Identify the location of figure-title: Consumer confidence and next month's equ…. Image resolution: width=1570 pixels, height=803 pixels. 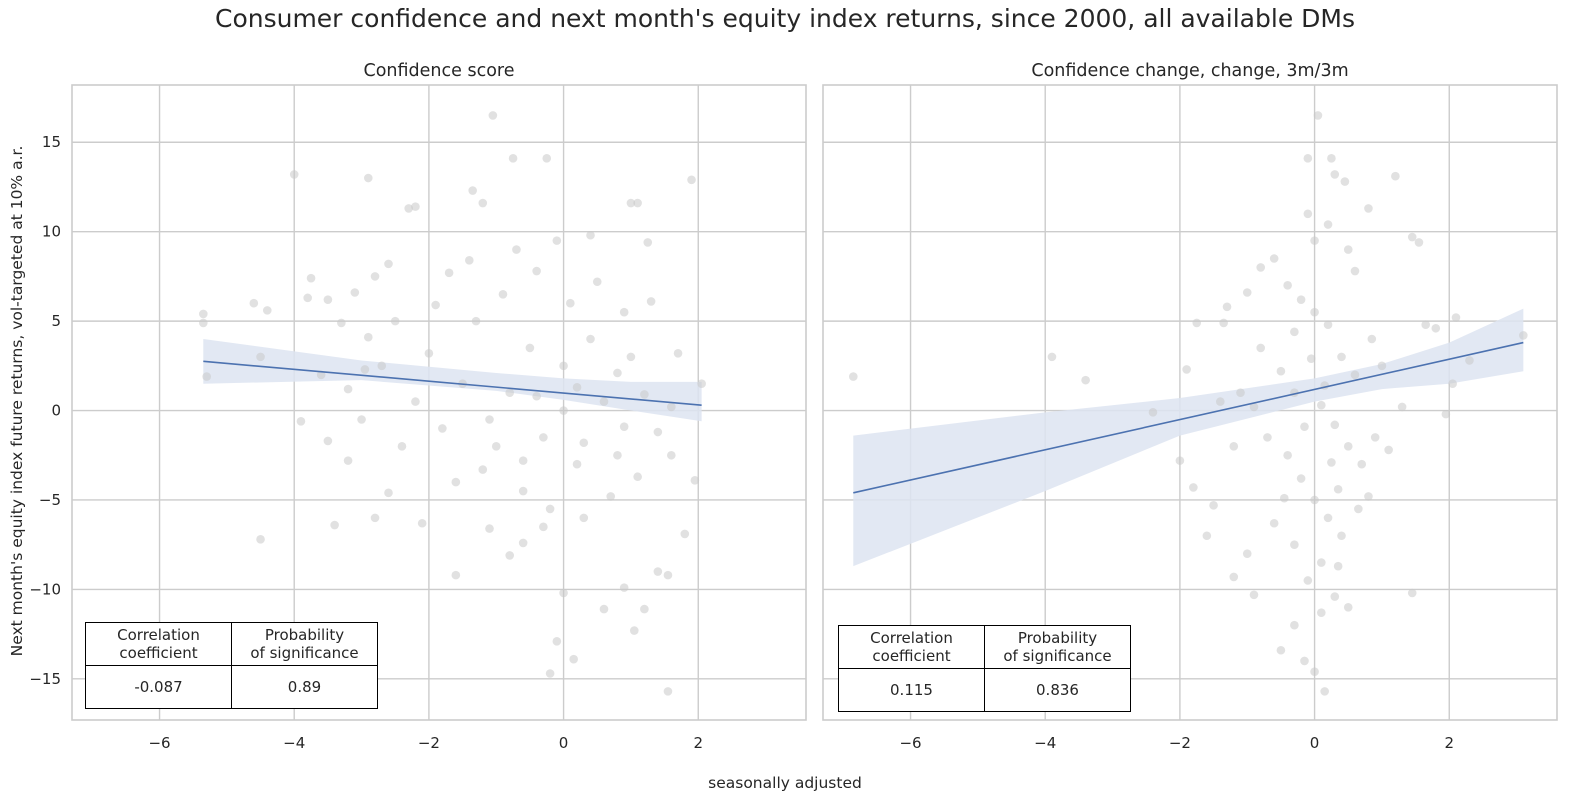
(784, 18).